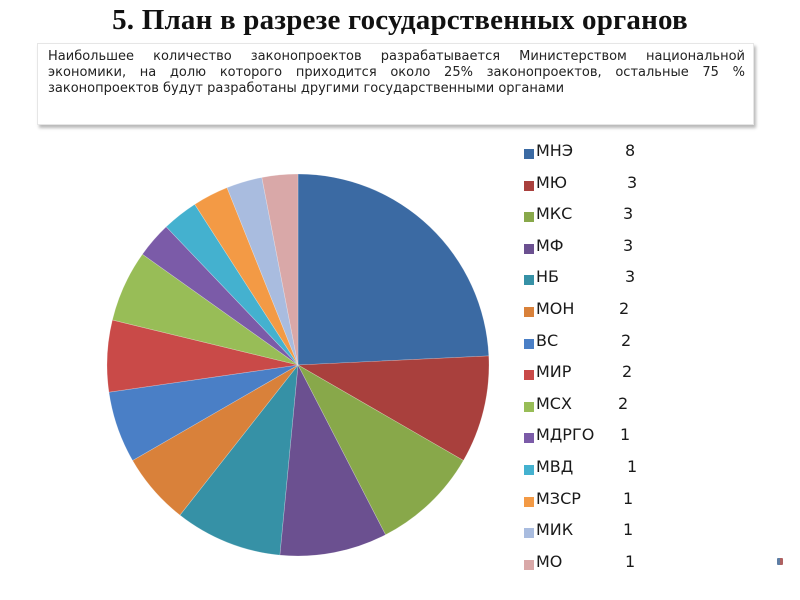 Image resolution: width=800 pixels, height=600 pixels. I want to click on legend-item: МОН 2, so click(601, 315).